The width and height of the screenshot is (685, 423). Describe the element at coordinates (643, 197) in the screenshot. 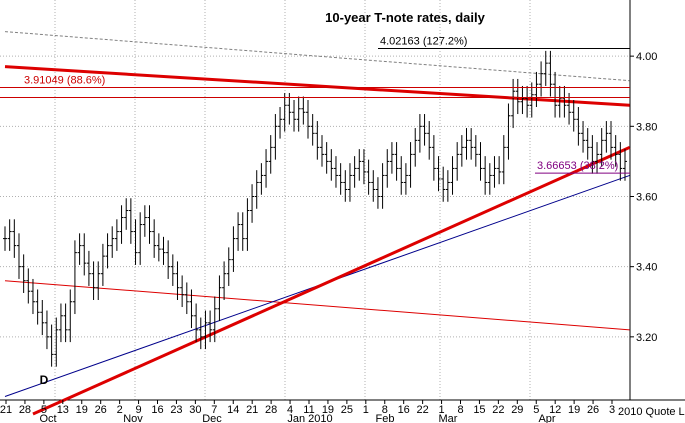

I see `y-axis: 3.20 3.40 3.60 3.80 4.00` at that location.